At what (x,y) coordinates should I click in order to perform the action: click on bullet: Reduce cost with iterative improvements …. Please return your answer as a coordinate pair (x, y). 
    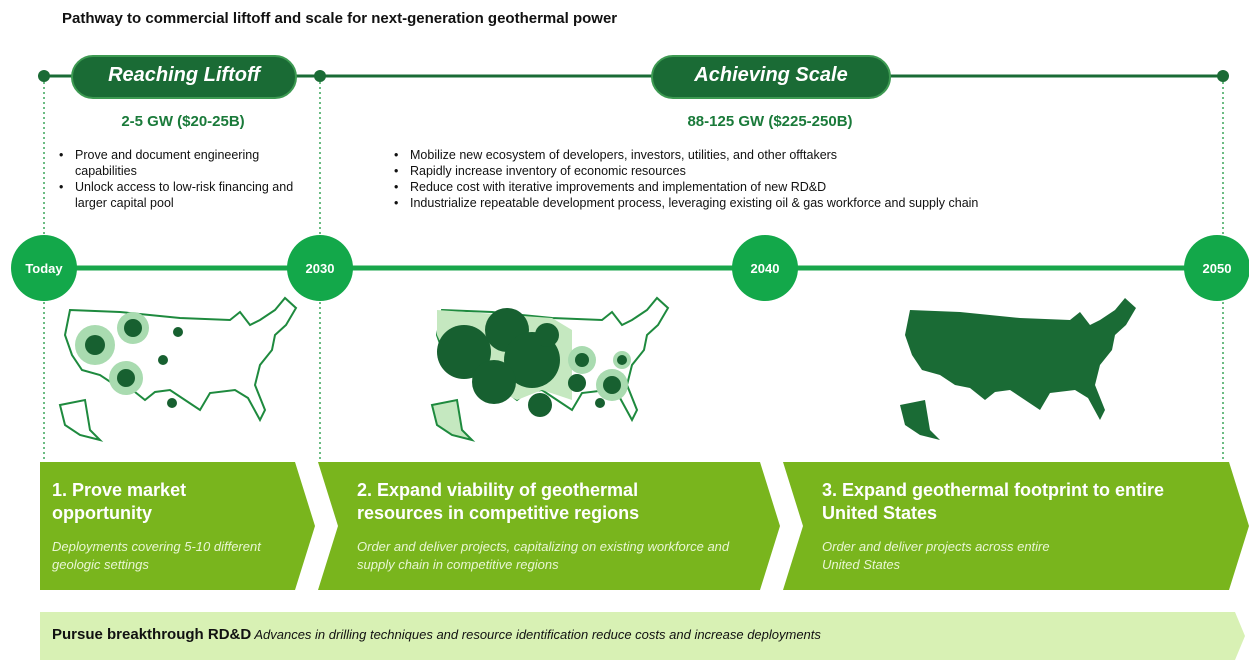
    Looking at the image, I should click on (812, 187).